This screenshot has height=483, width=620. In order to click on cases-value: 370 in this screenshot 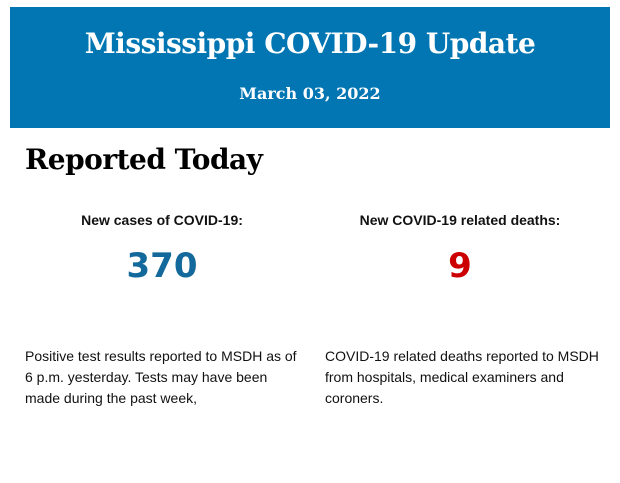, I will do `click(162, 266)`.